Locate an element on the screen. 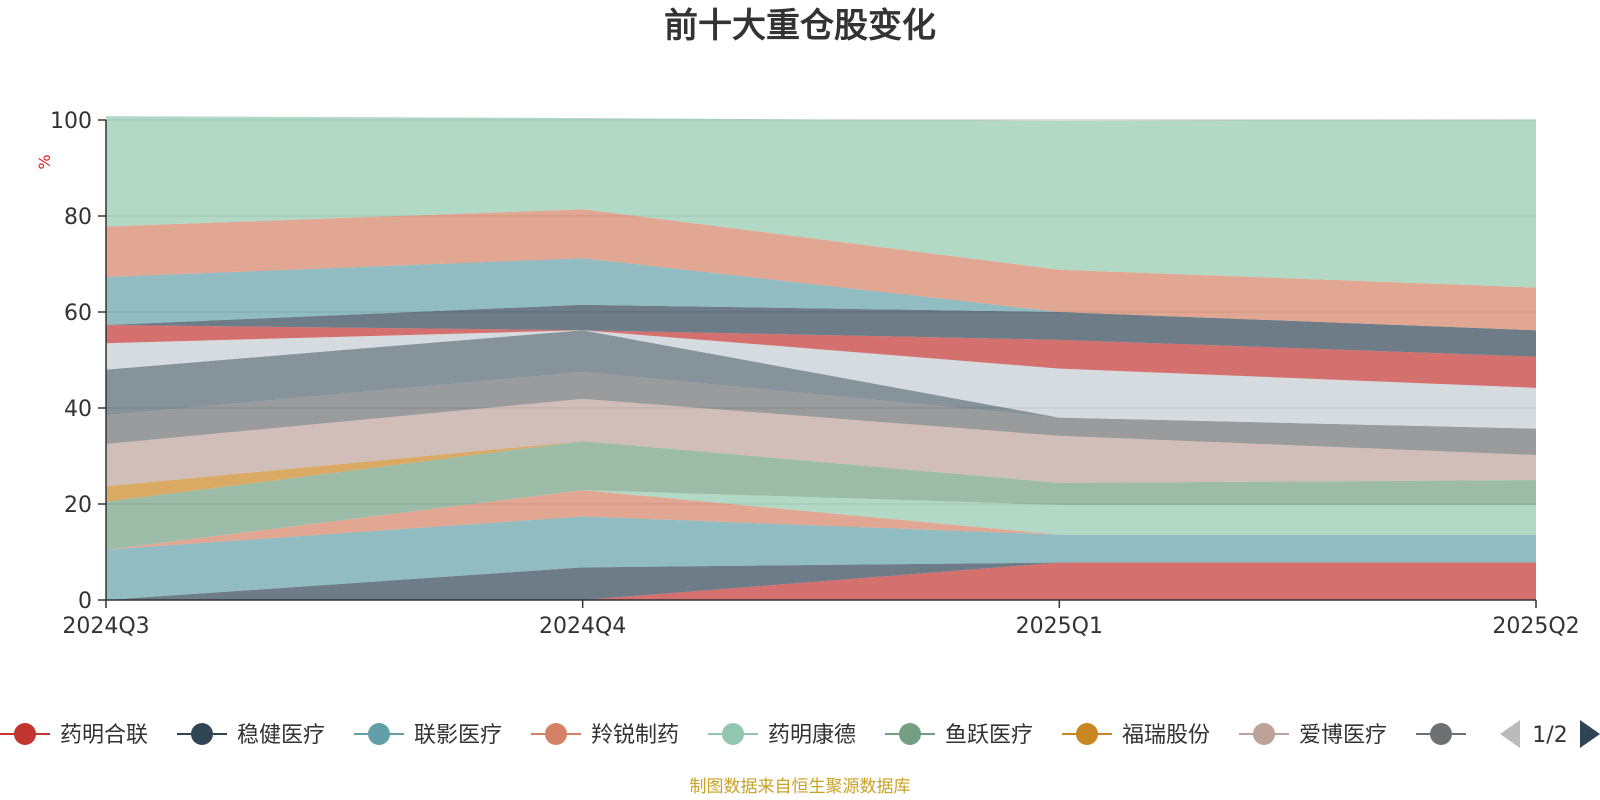 This screenshot has width=1600, height=800. legend-item: 药明合联 is located at coordinates (74, 735).